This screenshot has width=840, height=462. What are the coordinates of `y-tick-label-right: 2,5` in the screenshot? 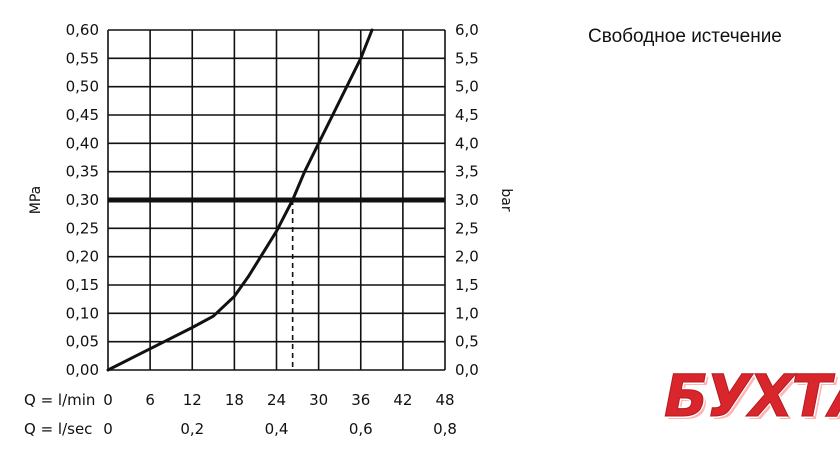 It's located at (467, 228).